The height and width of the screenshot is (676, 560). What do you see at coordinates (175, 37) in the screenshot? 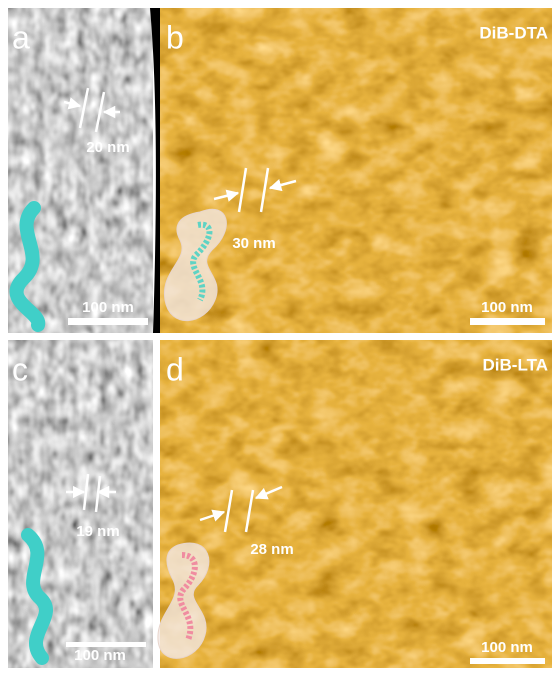
I see `panel-label: b` at bounding box center [175, 37].